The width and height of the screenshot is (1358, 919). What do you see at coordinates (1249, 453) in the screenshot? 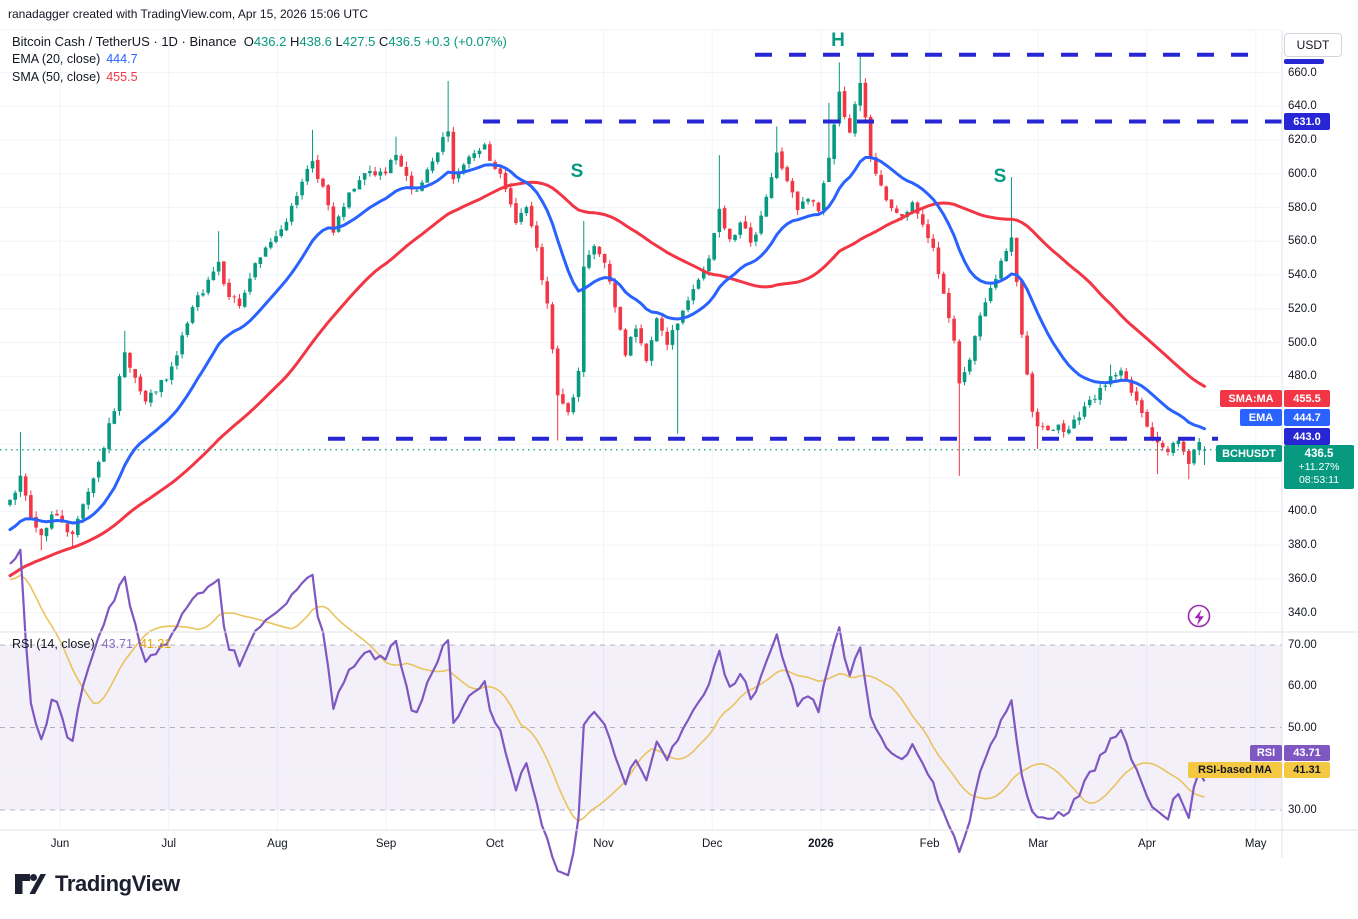
I see `symbol-axis-label-chip: BCHUSDT` at bounding box center [1249, 453].